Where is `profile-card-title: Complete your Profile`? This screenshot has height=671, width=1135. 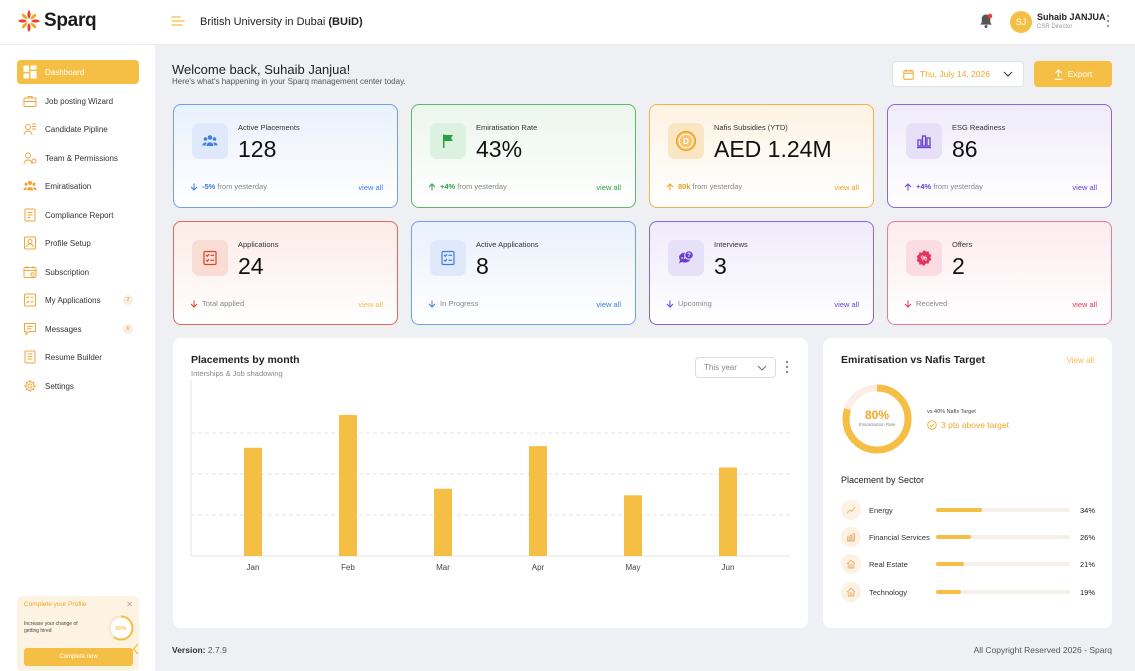
profile-card-title: Complete your Profile is located at coordinates (55, 604).